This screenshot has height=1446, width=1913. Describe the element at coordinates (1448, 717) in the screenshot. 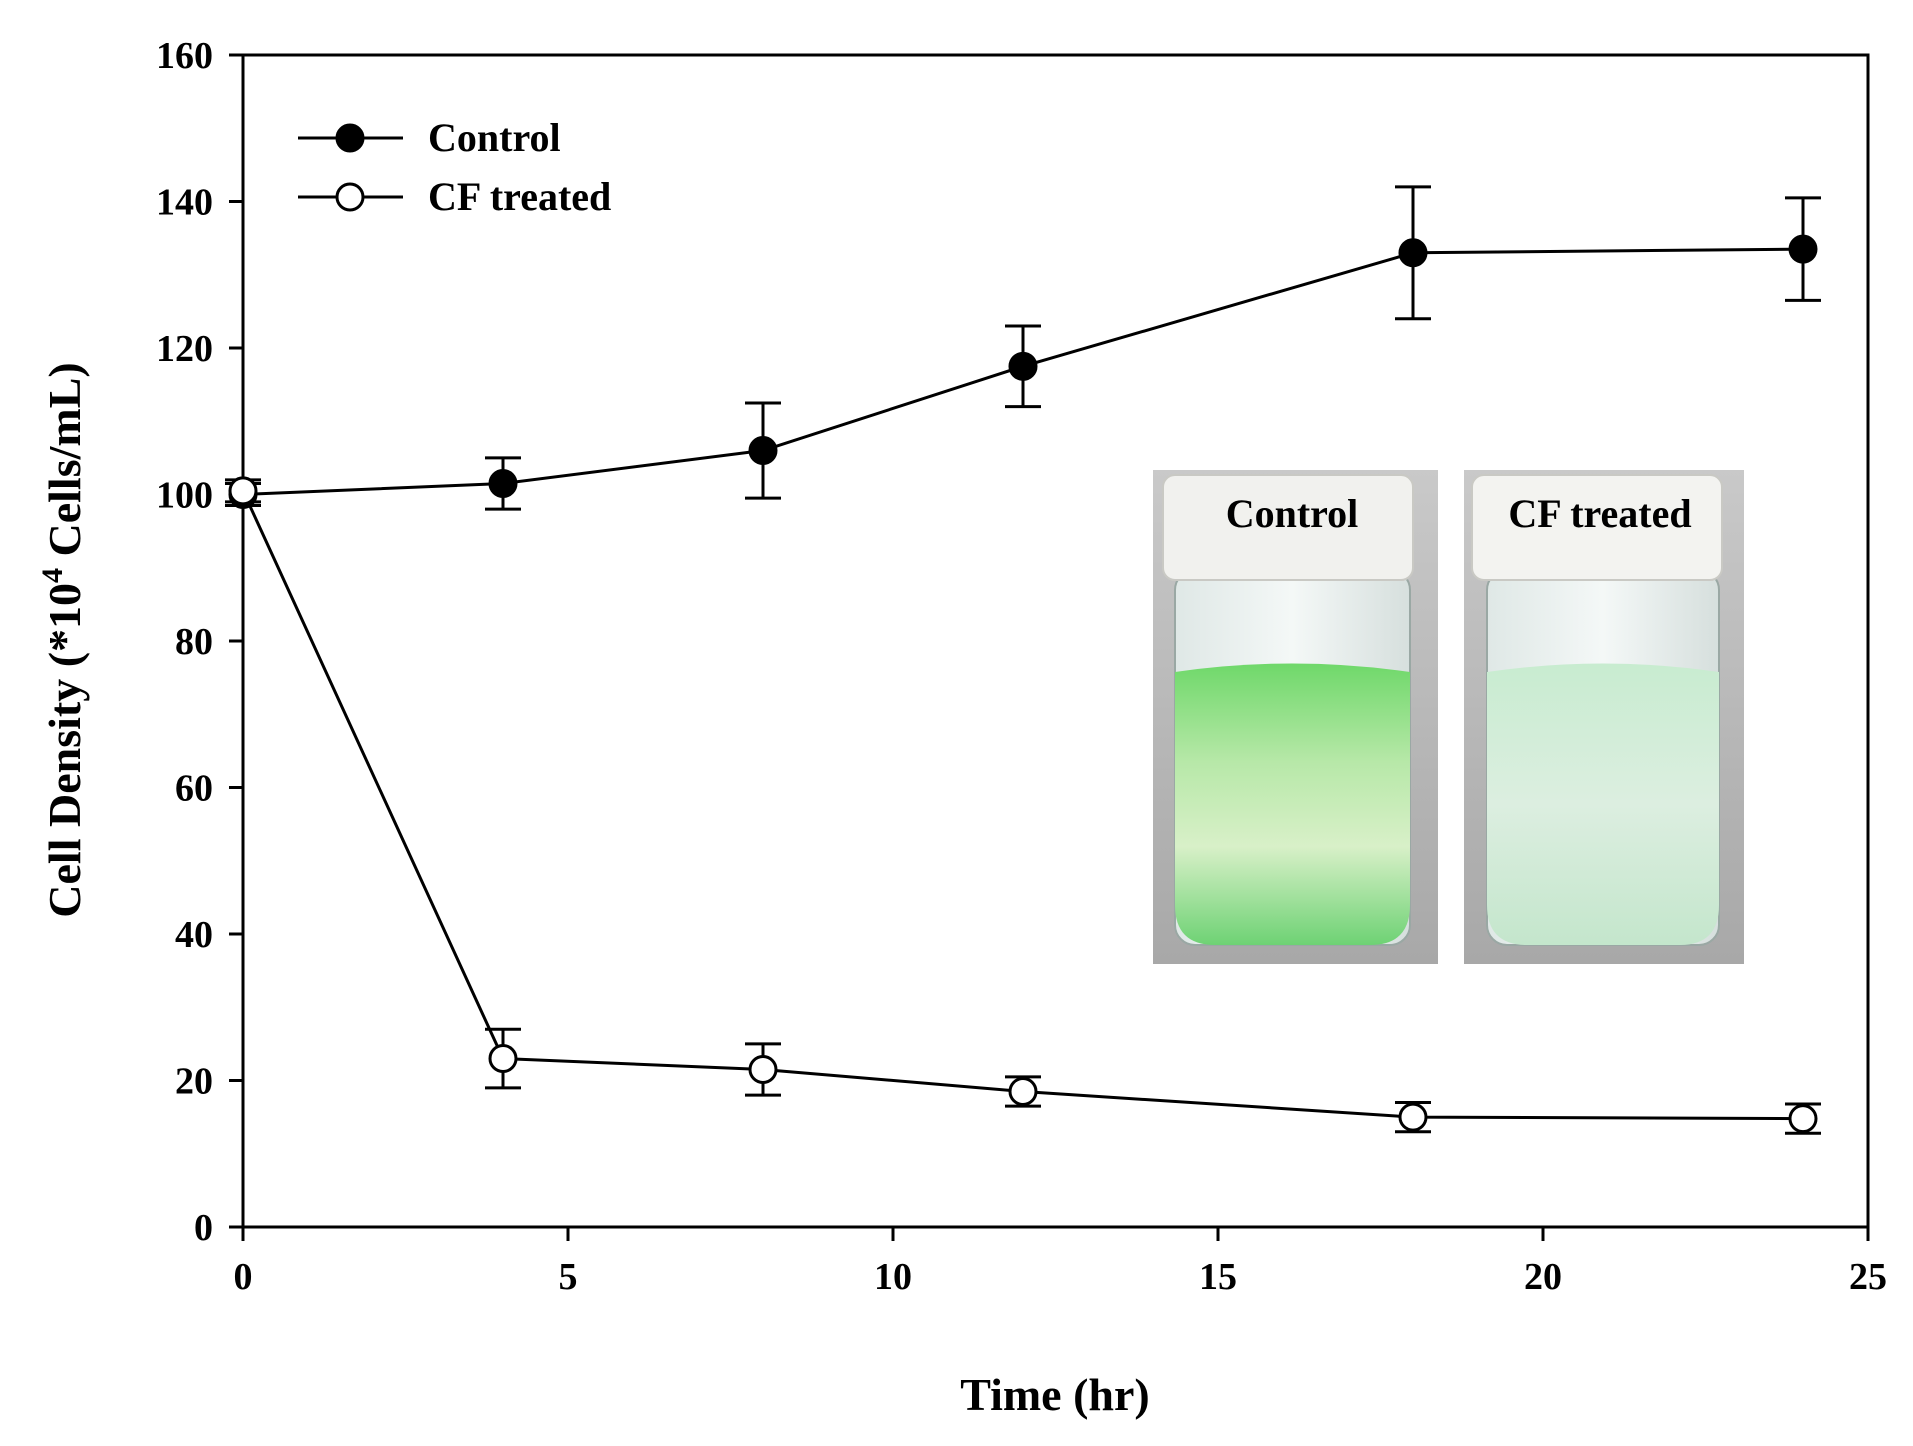

I see `inset-photo: Control CF treated` at that location.